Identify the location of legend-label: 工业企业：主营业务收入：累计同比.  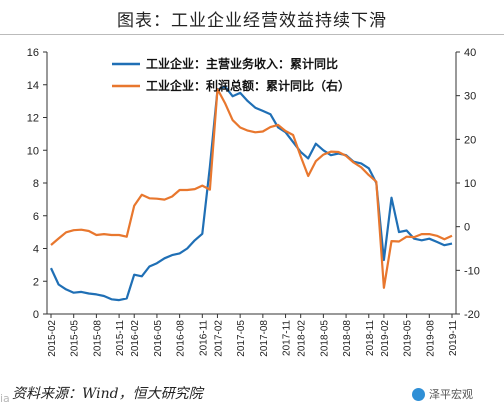
(242, 63).